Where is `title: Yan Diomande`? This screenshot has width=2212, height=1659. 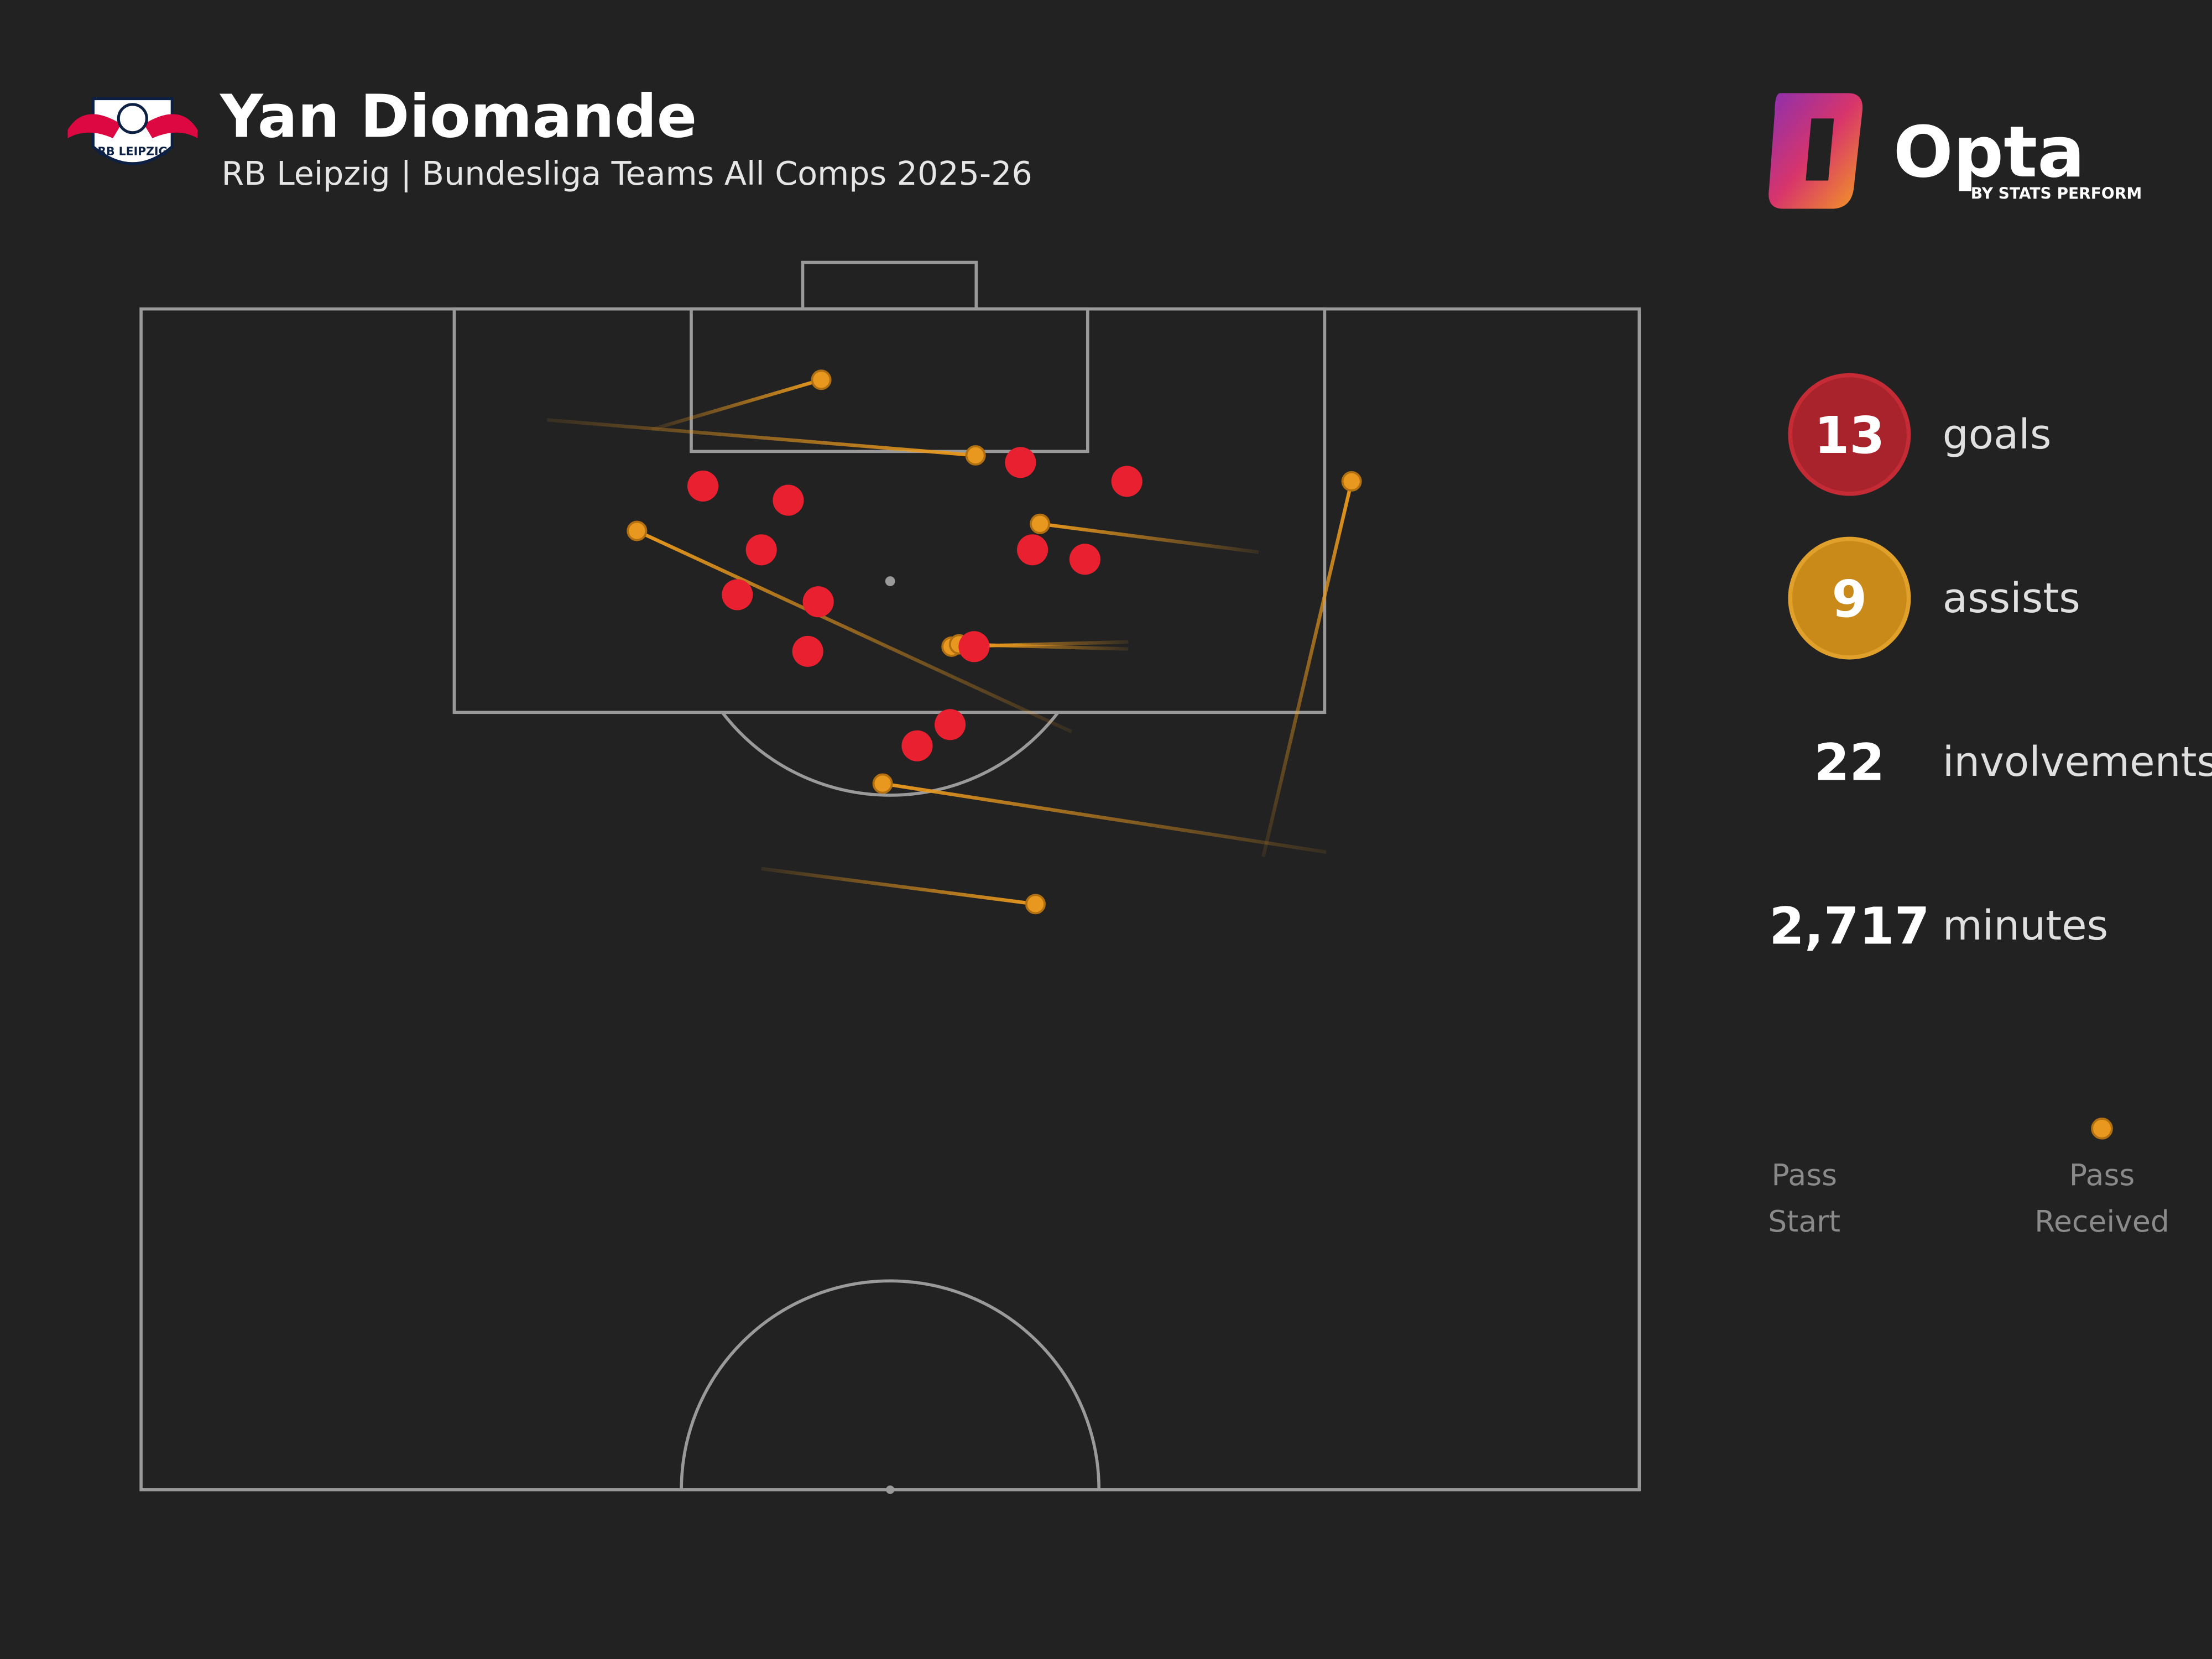
title: Yan Diomande is located at coordinates (458, 117).